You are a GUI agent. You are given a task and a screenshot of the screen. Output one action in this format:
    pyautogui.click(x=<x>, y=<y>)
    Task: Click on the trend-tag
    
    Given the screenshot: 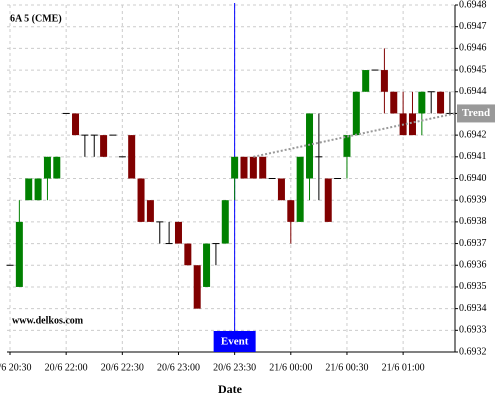 What is the action you would take?
    pyautogui.click(x=476, y=113)
    